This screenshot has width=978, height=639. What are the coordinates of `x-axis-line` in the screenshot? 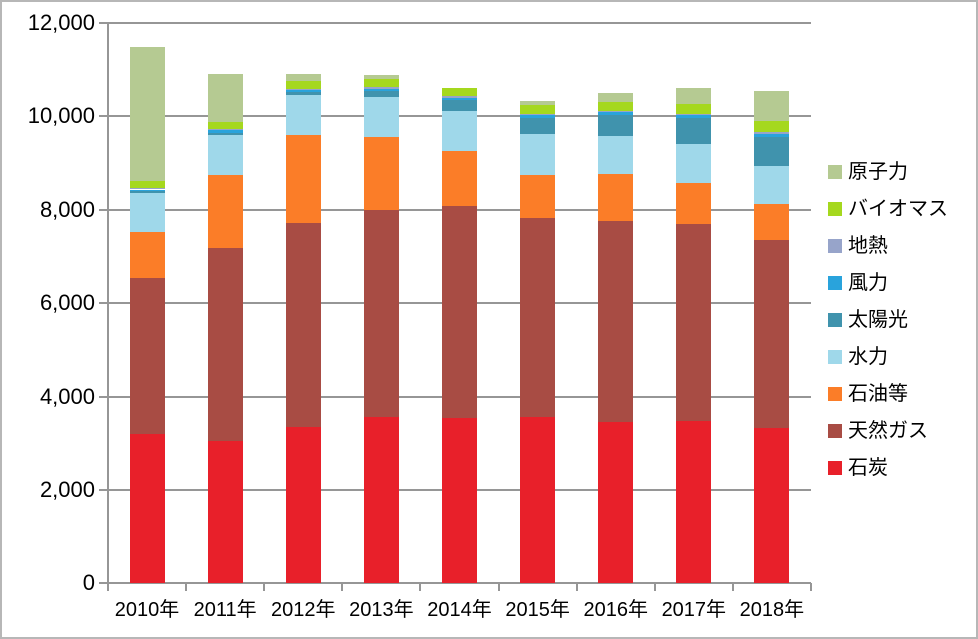 It's located at (459, 583).